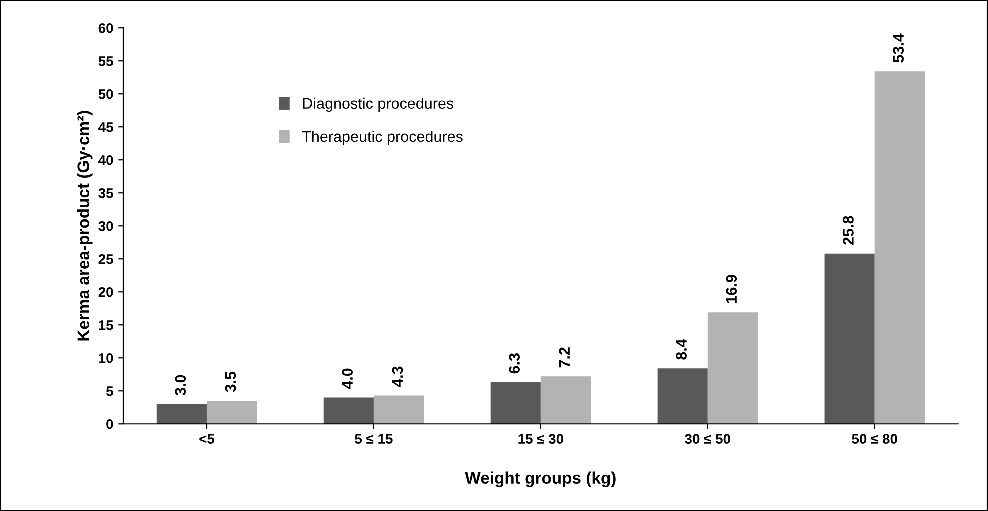  I want to click on data-label: 4.0, so click(348, 379).